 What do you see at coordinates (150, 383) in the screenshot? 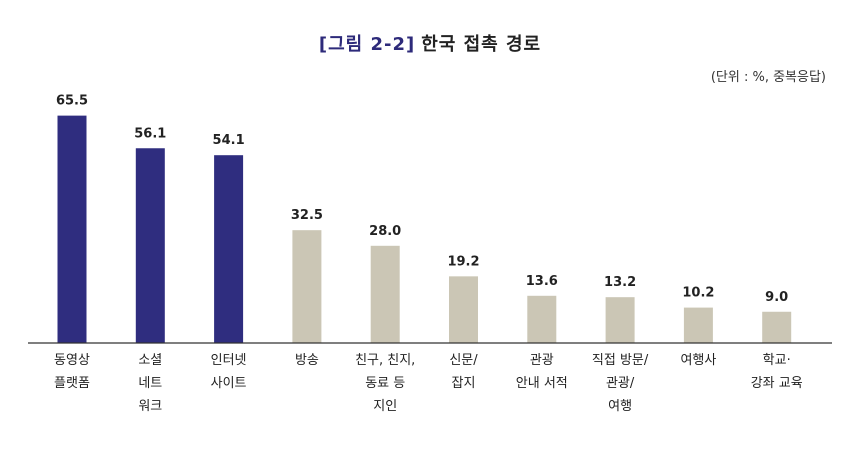
I see `category-label: 소셜 네트 워크` at bounding box center [150, 383].